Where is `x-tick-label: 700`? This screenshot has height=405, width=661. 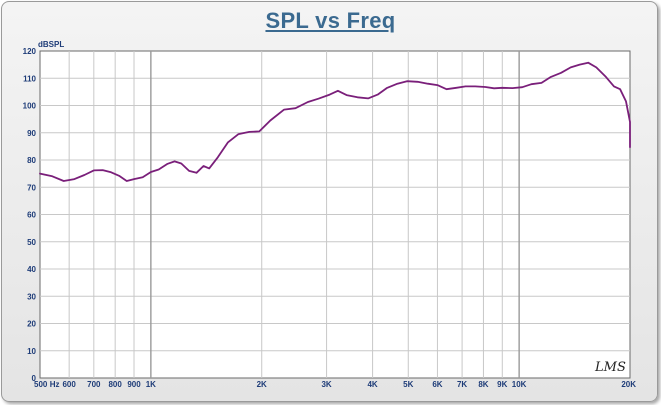
x-tick-label: 700 is located at coordinates (94, 384).